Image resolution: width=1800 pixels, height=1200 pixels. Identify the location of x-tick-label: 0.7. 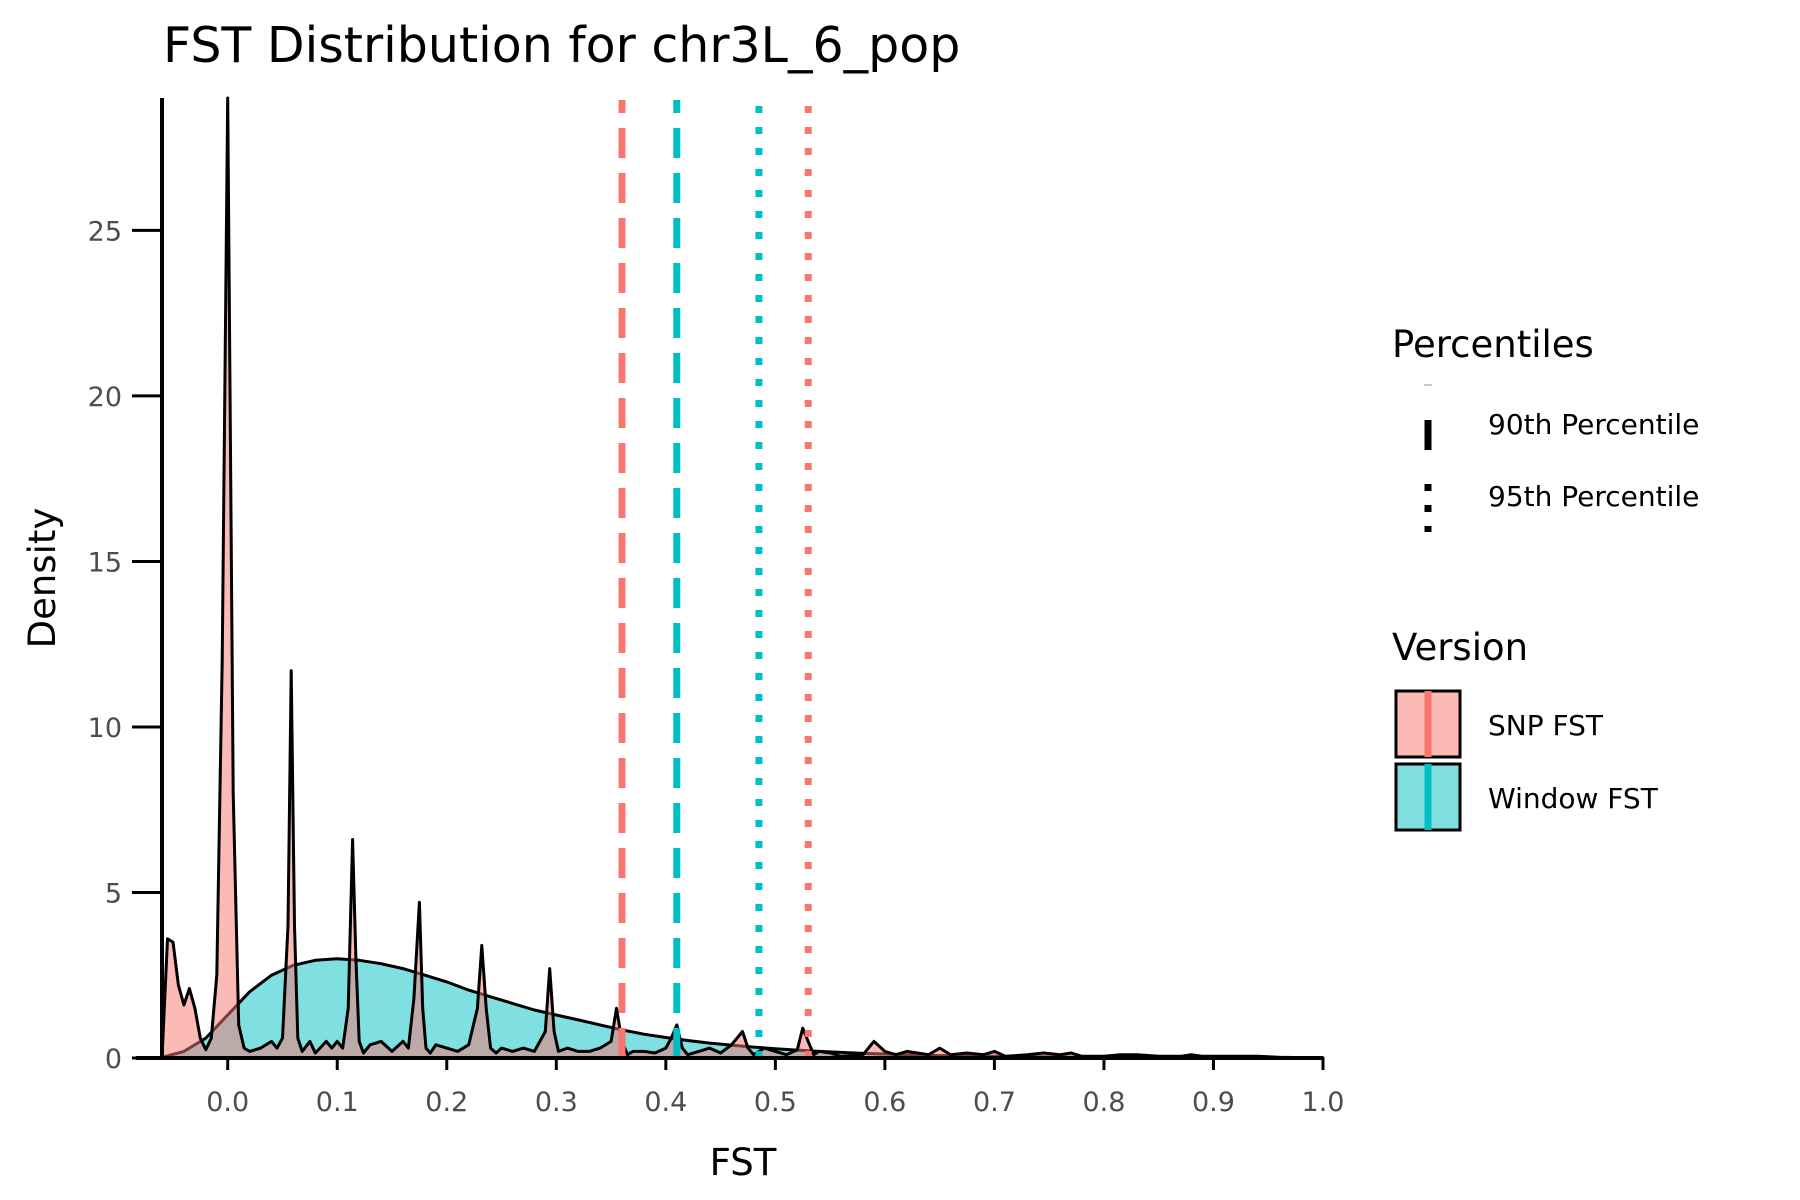
(994, 1102).